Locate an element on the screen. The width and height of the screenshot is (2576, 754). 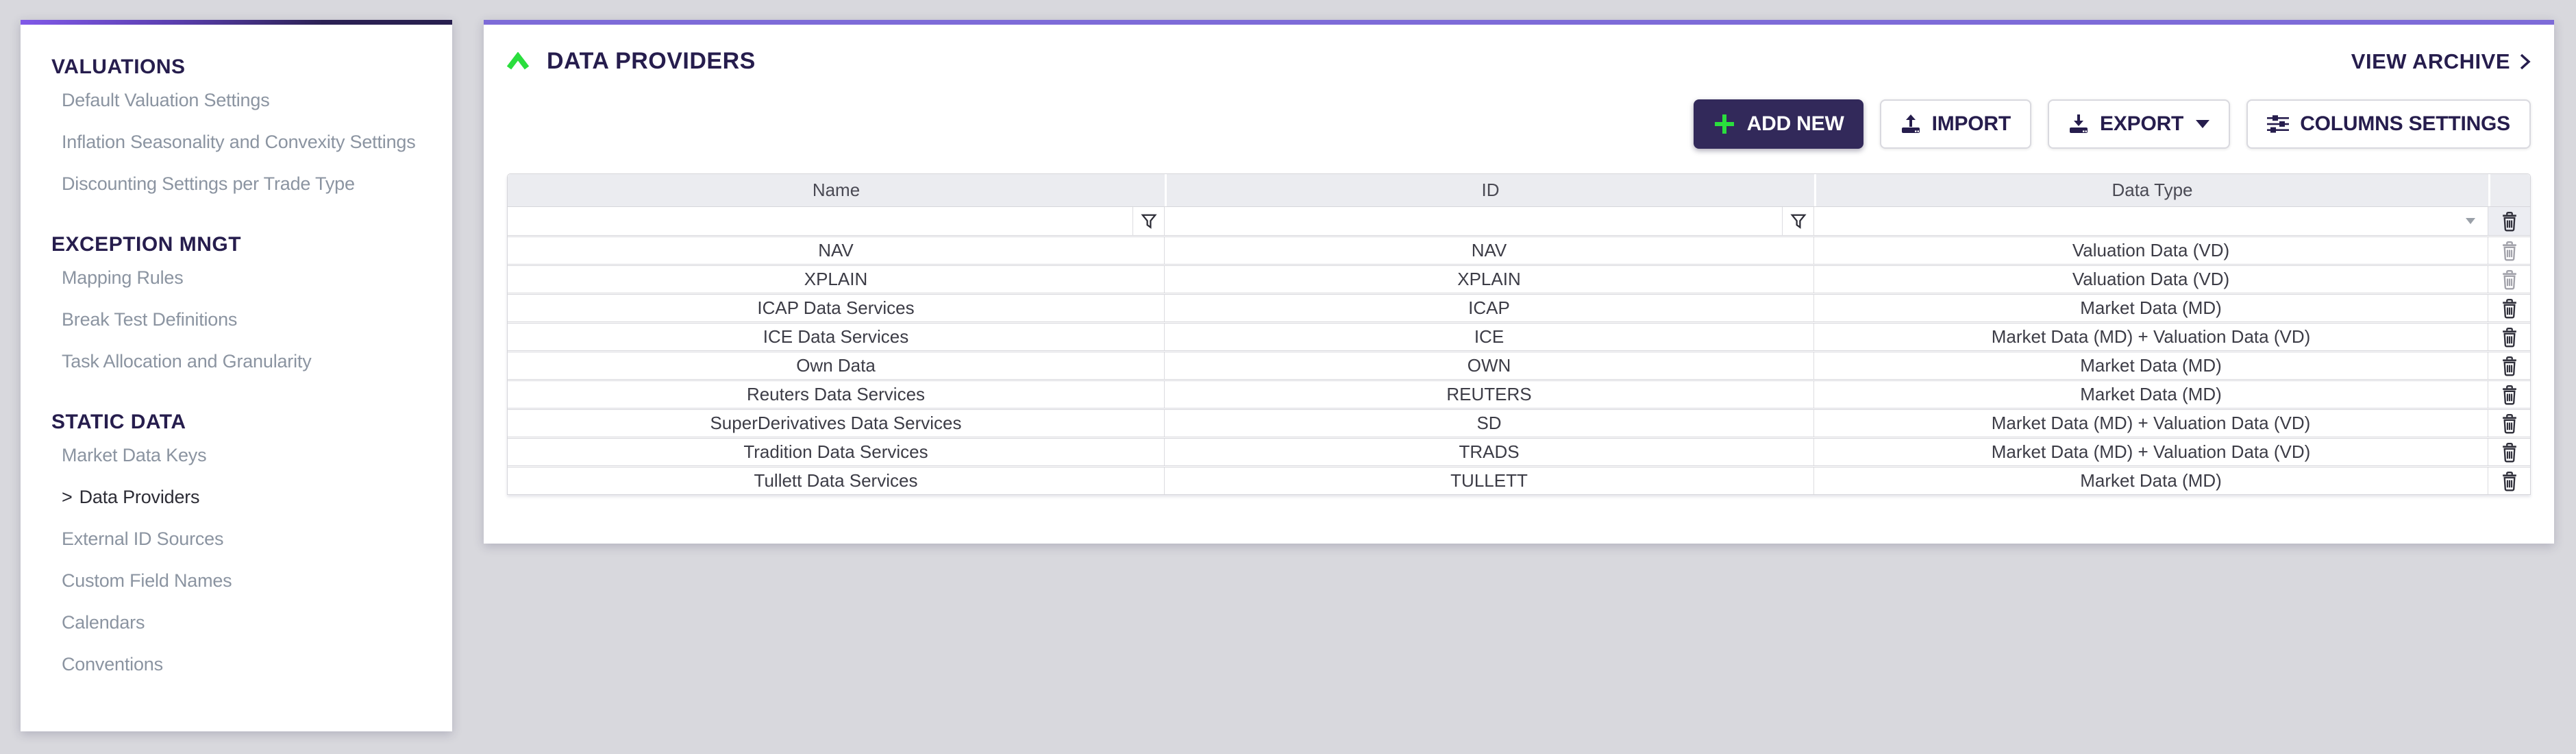
import-label: IMPORT is located at coordinates (1971, 123).